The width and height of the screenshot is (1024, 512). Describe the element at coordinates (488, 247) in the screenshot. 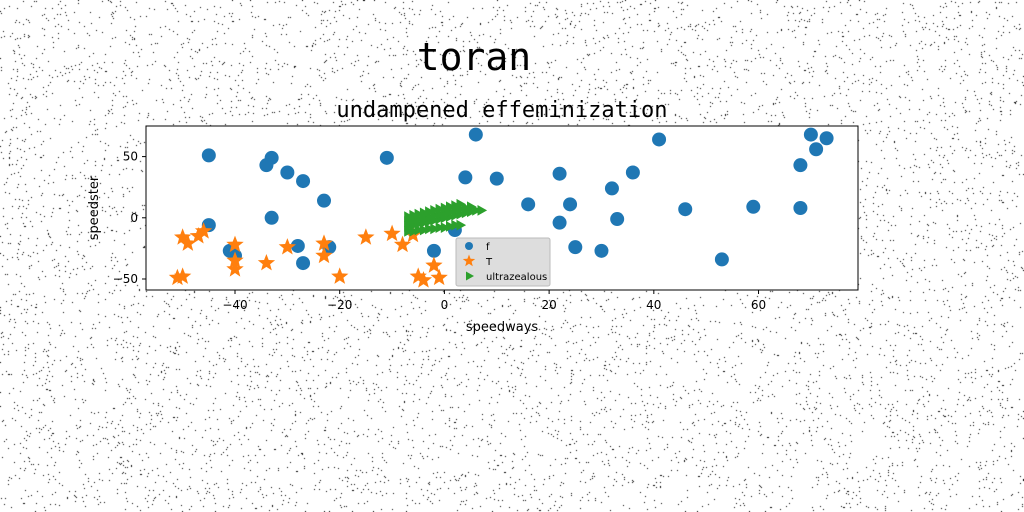

I see `legend-label-f: f` at that location.